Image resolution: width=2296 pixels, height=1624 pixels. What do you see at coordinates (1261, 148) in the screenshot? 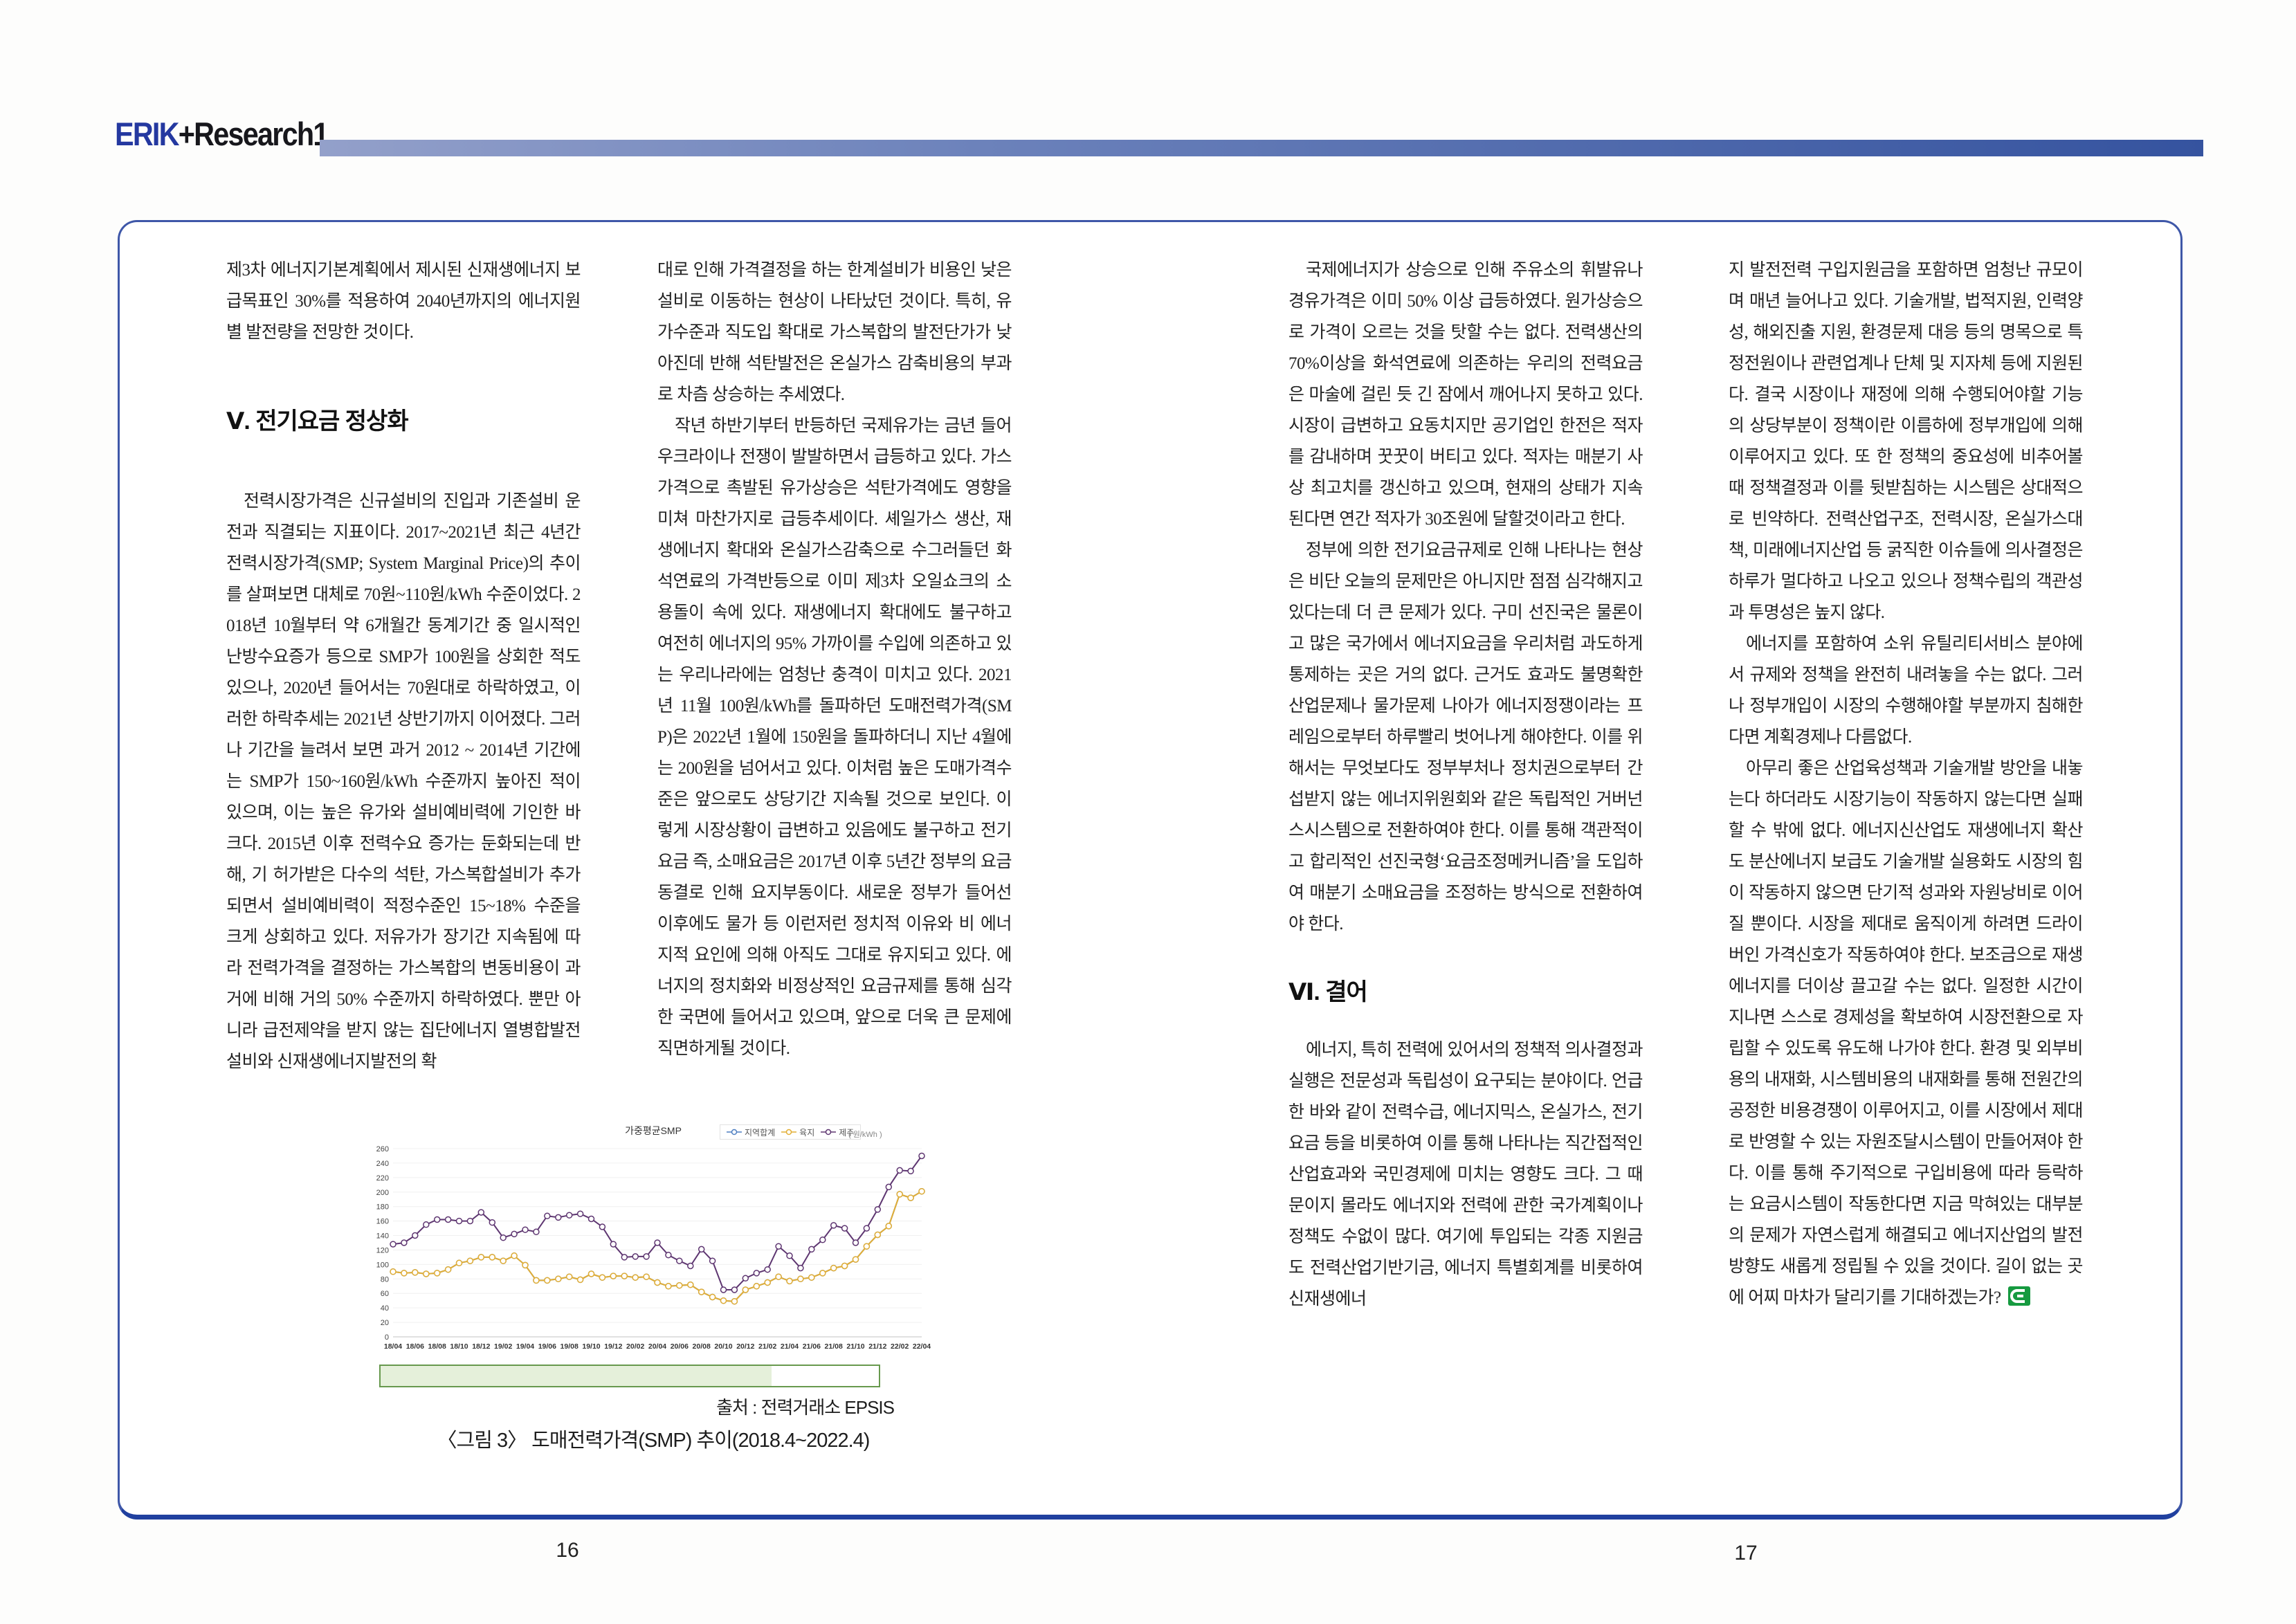
I see `header-divider` at bounding box center [1261, 148].